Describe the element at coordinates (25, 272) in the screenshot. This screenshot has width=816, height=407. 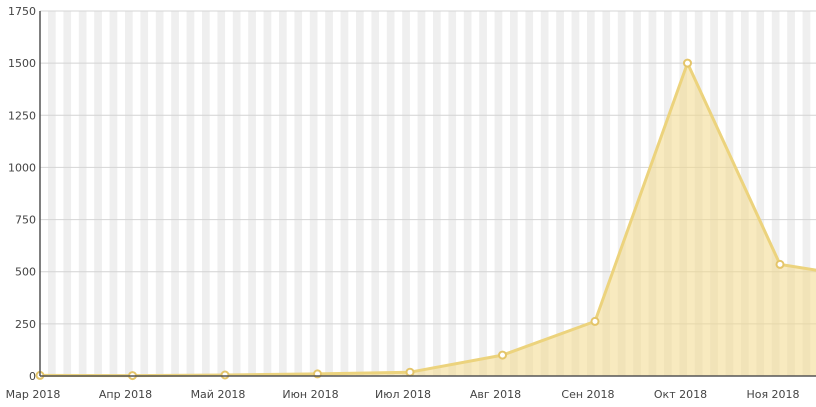
I see `y-tick-label-2: 500` at that location.